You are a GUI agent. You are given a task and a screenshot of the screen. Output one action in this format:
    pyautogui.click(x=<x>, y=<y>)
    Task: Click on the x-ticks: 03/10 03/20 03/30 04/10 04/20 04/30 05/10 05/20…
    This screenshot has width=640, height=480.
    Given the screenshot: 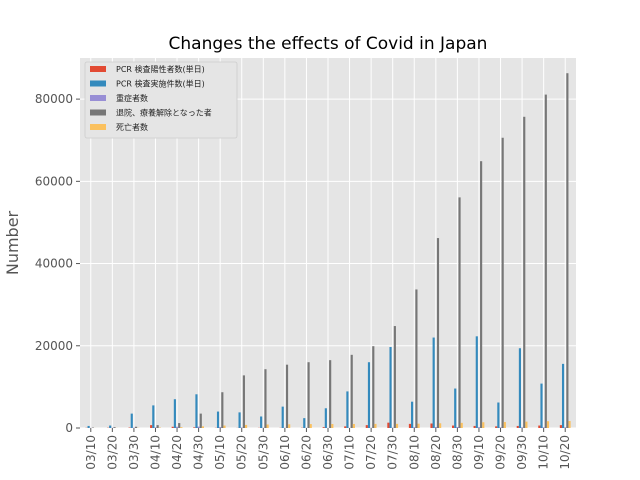 What is the action you would take?
    pyautogui.click(x=328, y=449)
    